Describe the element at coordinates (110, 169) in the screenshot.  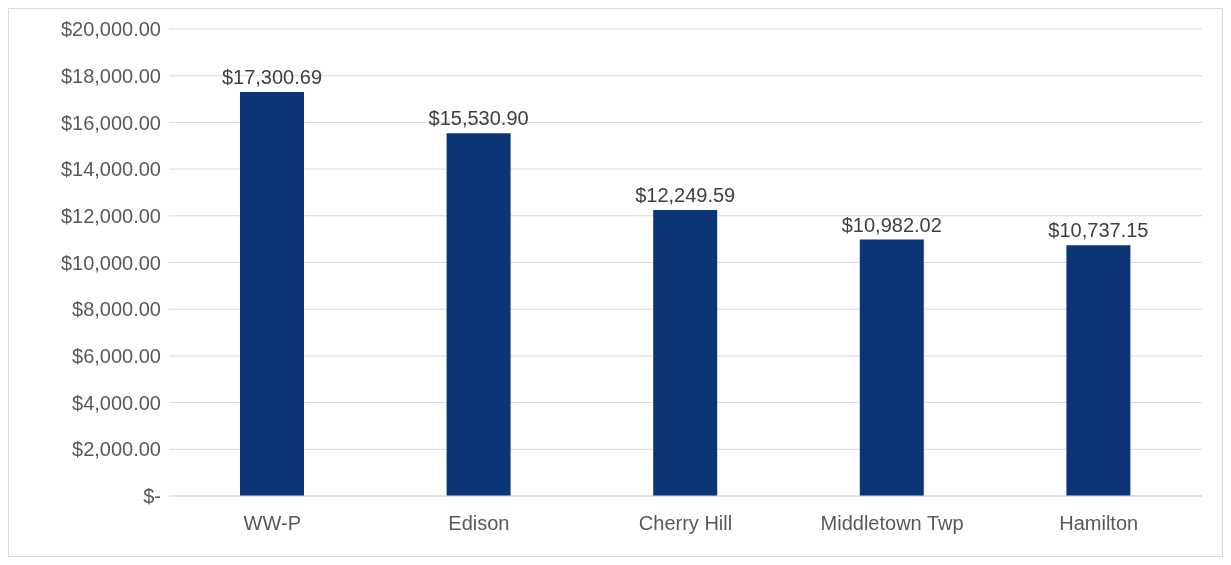
I see `y-tick-label: $14,000.00` at that location.